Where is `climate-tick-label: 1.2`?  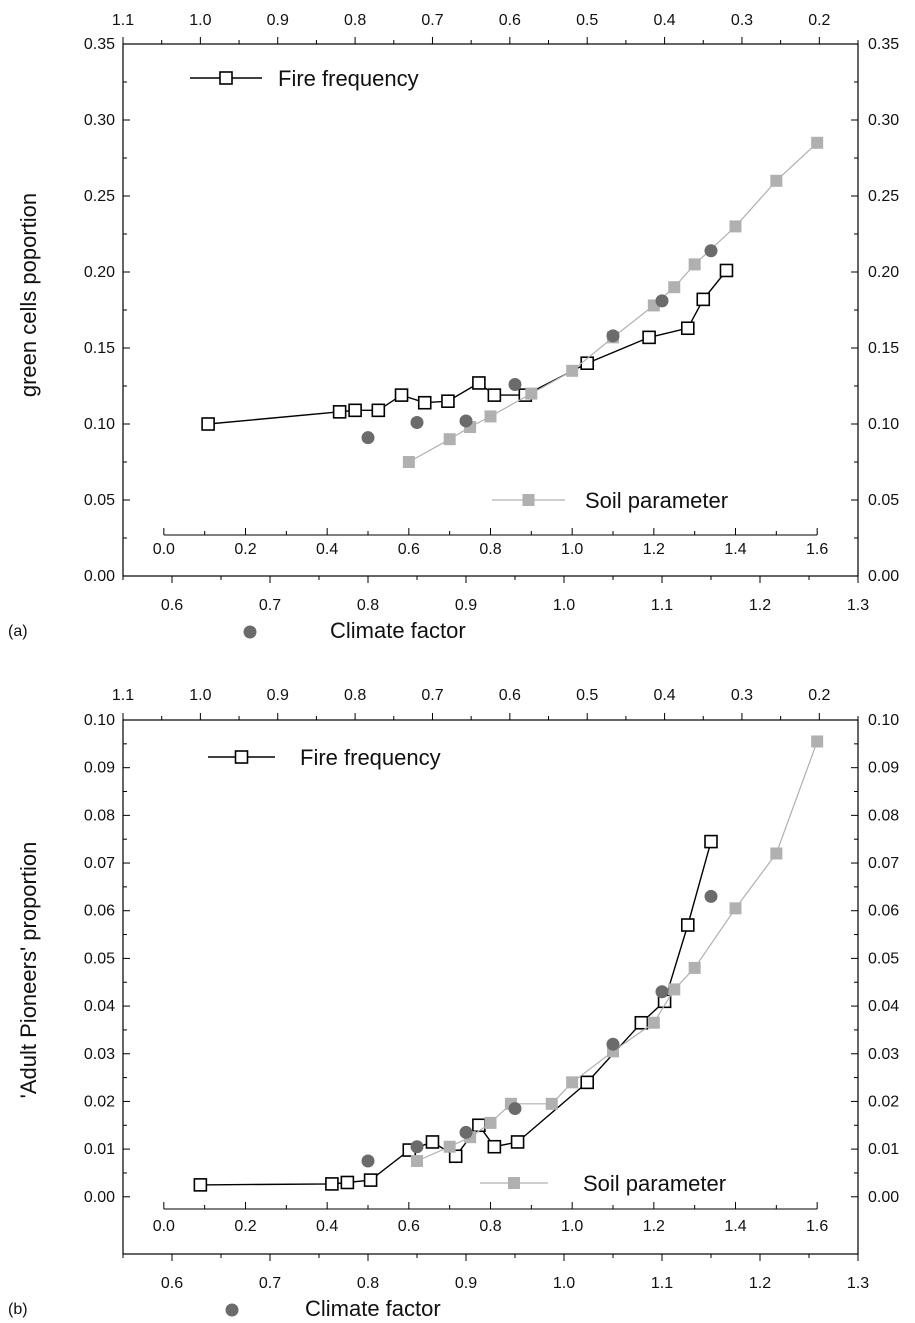 climate-tick-label: 1.2 is located at coordinates (760, 605).